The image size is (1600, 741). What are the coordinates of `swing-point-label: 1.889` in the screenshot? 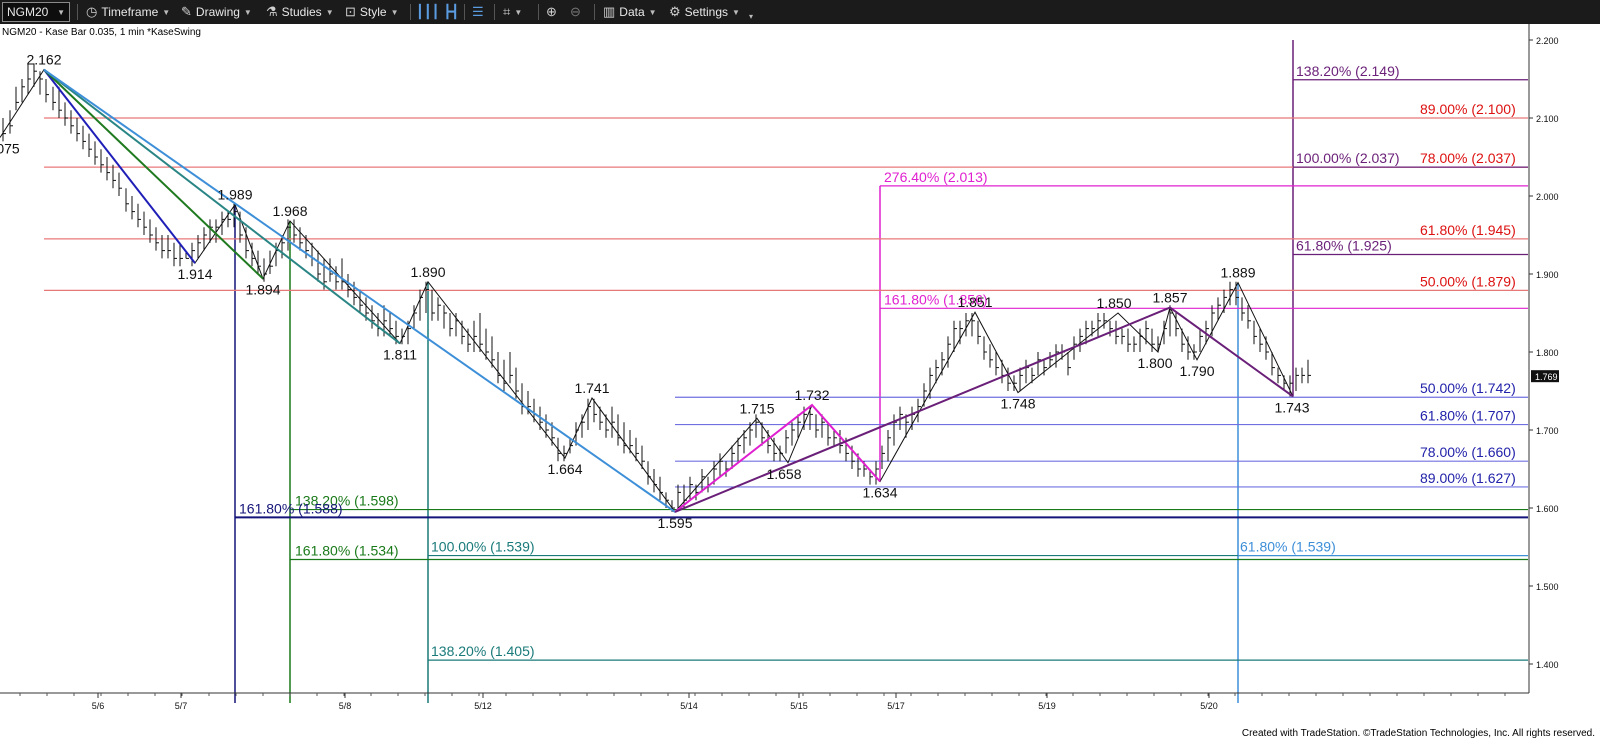 It's located at (1237, 273).